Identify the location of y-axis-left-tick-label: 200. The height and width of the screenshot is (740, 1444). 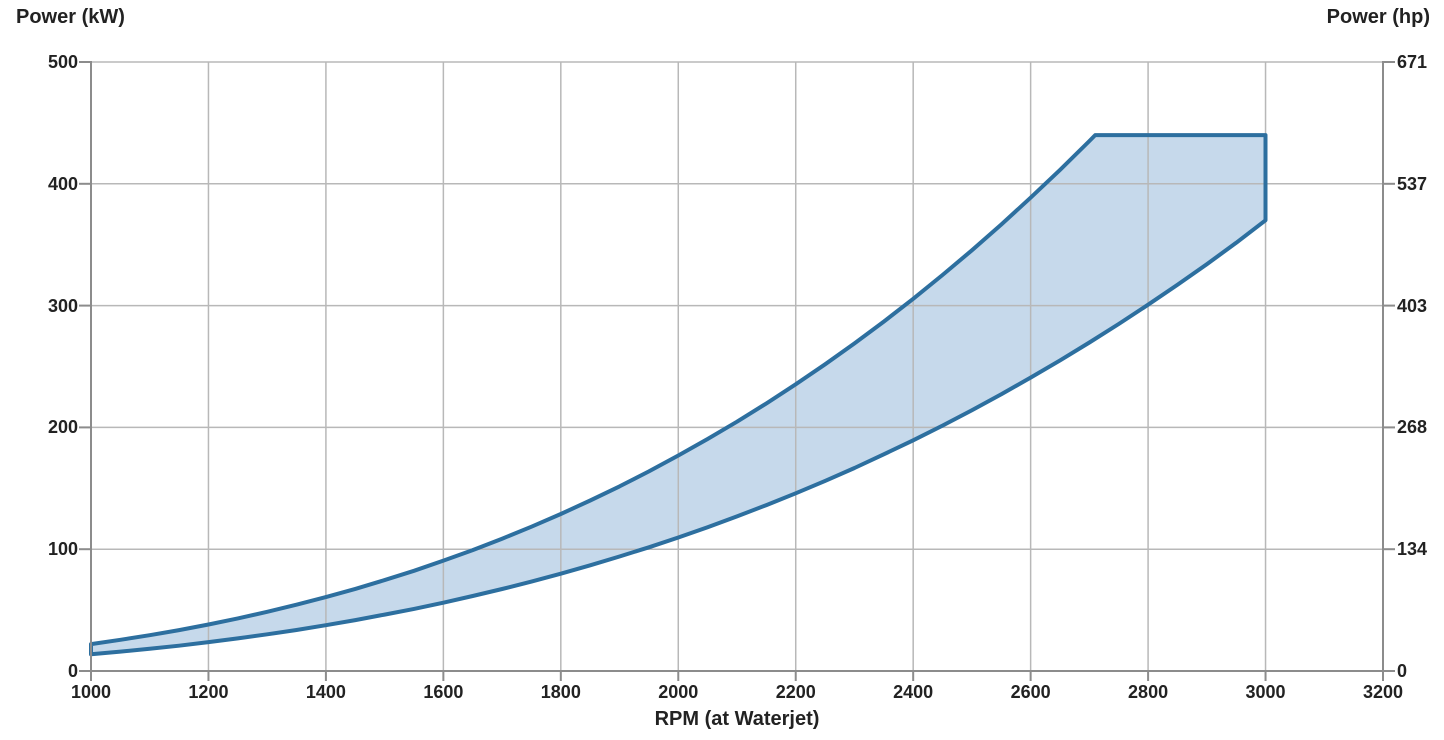
(62, 427).